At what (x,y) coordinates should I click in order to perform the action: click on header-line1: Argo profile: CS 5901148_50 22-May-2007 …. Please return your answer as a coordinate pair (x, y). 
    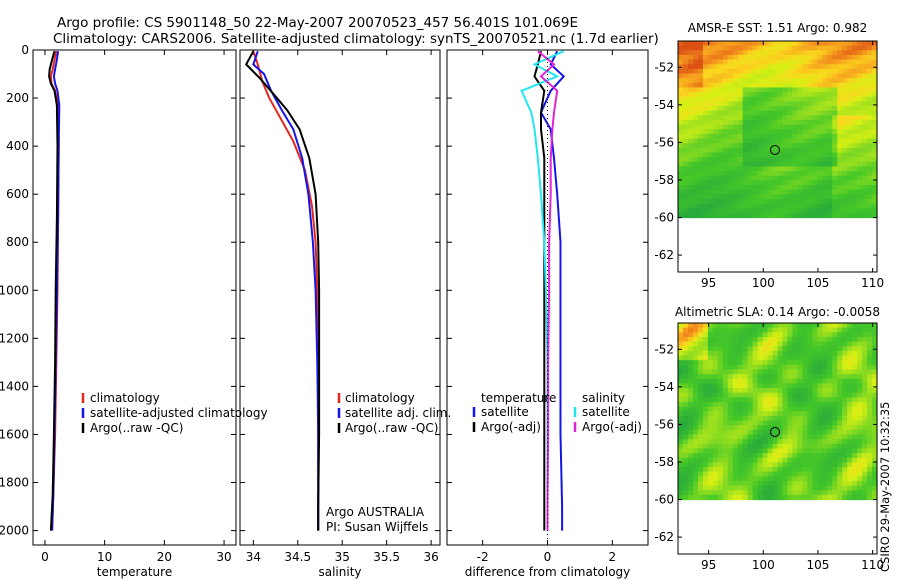
    Looking at the image, I should click on (317, 23).